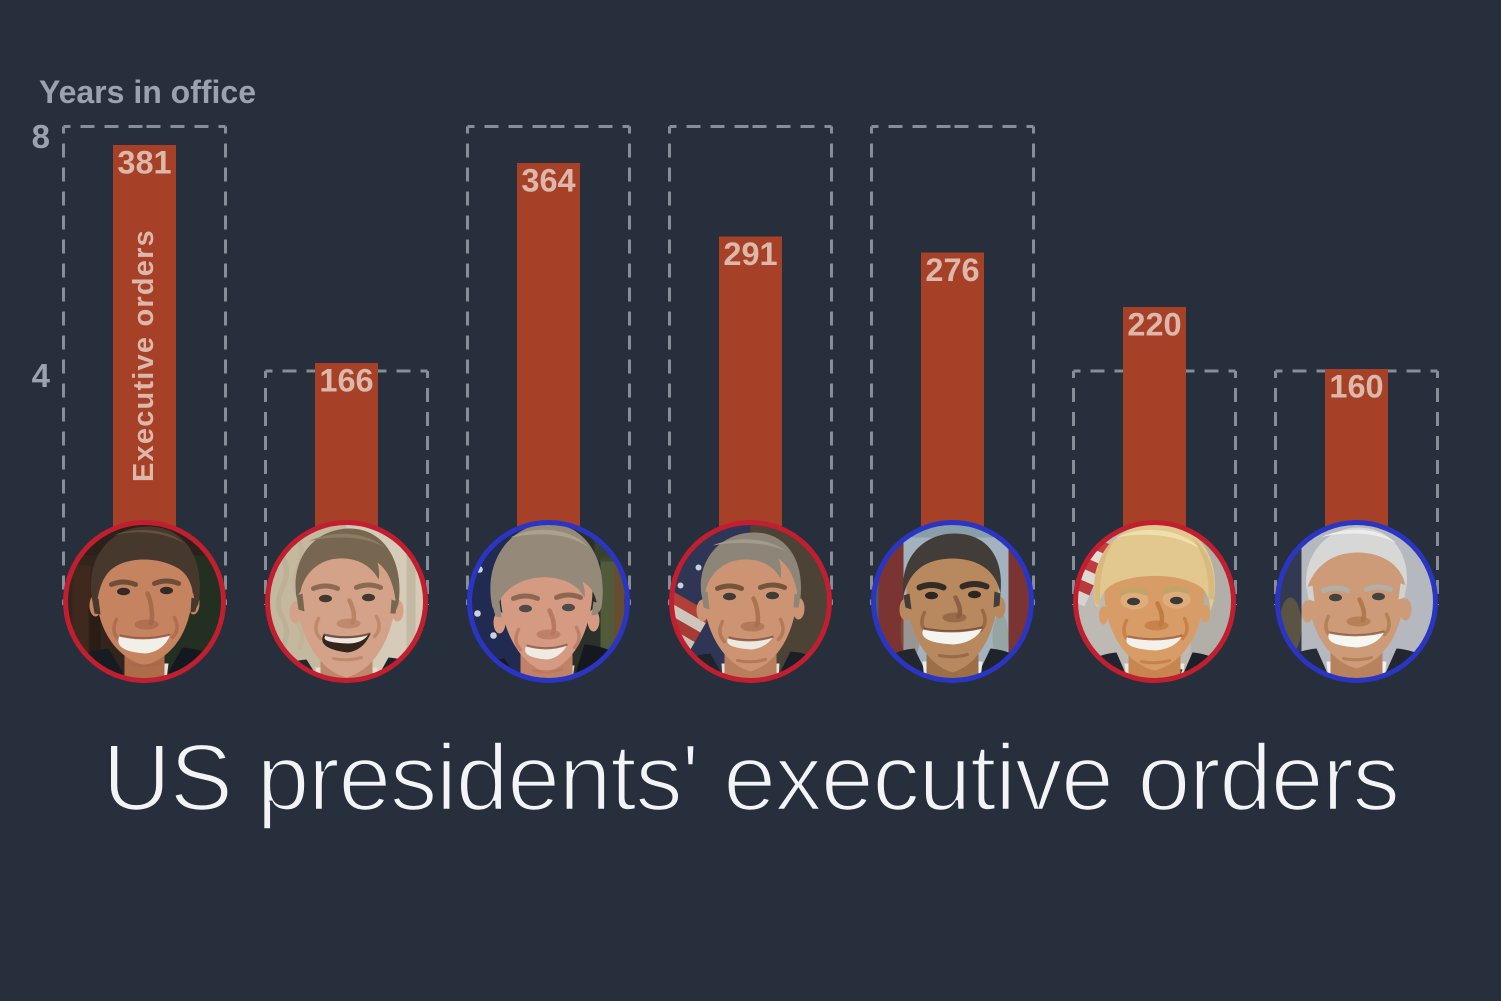 The width and height of the screenshot is (1501, 1001). Describe the element at coordinates (144, 355) in the screenshot. I see `svg-text: Executive orders` at that location.